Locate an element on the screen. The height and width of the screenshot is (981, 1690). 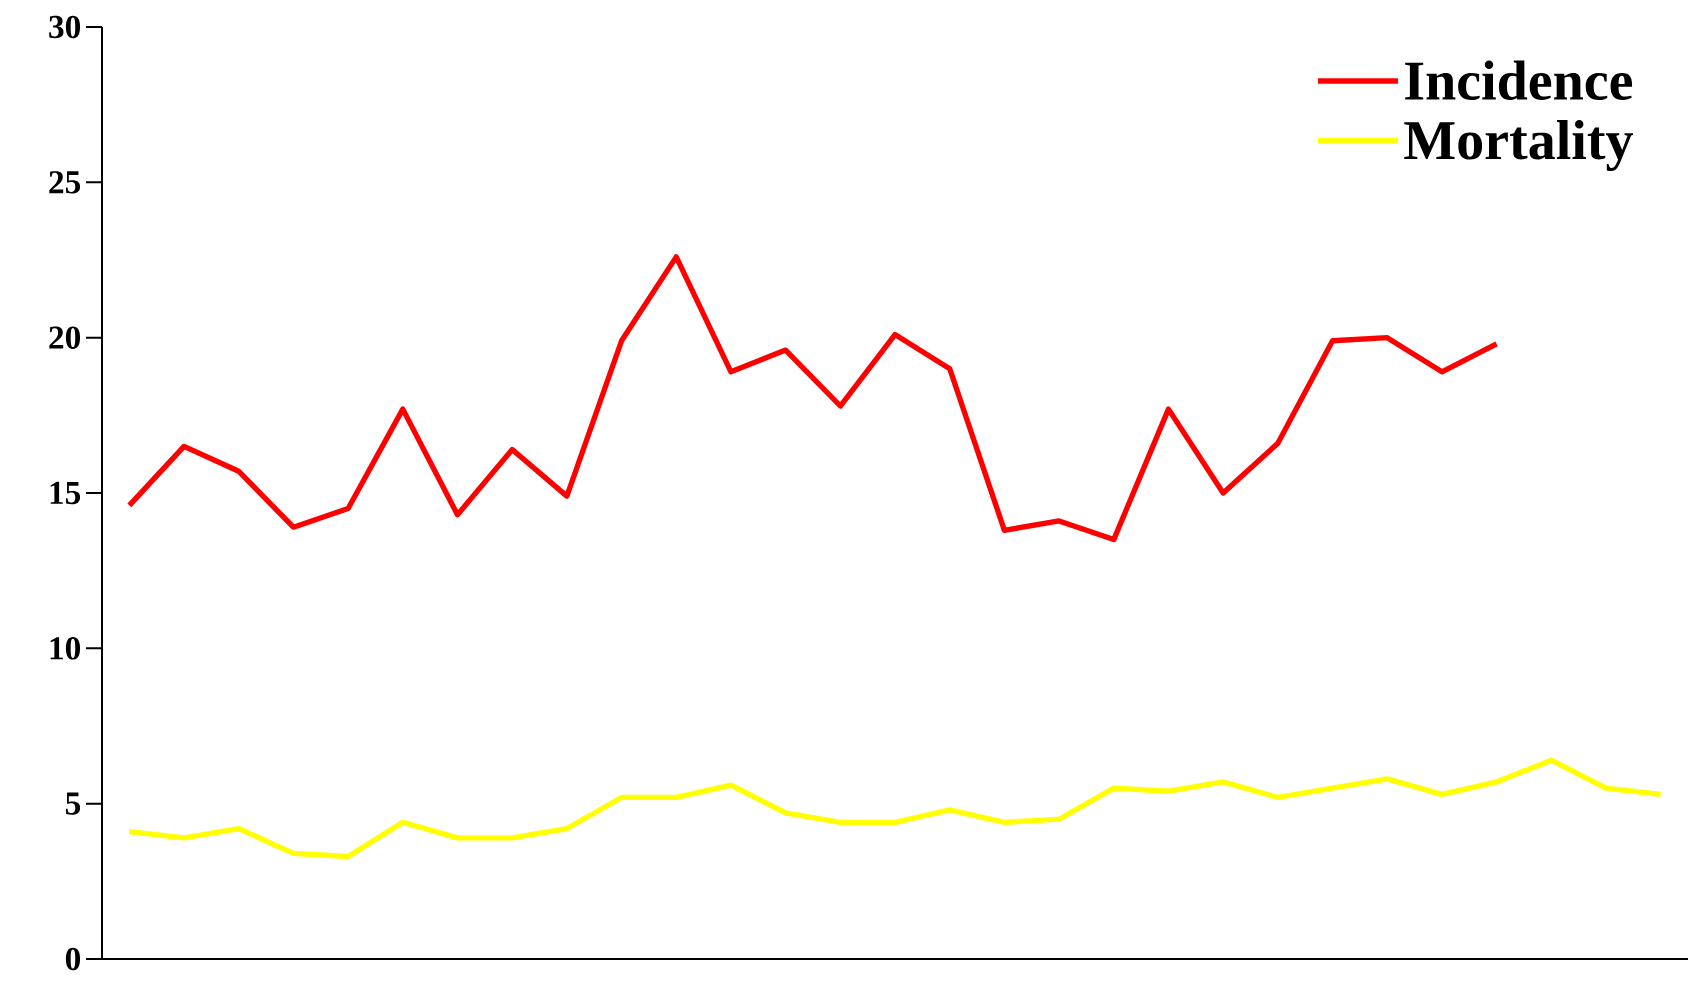
y-tick-label: 5 is located at coordinates (73, 803).